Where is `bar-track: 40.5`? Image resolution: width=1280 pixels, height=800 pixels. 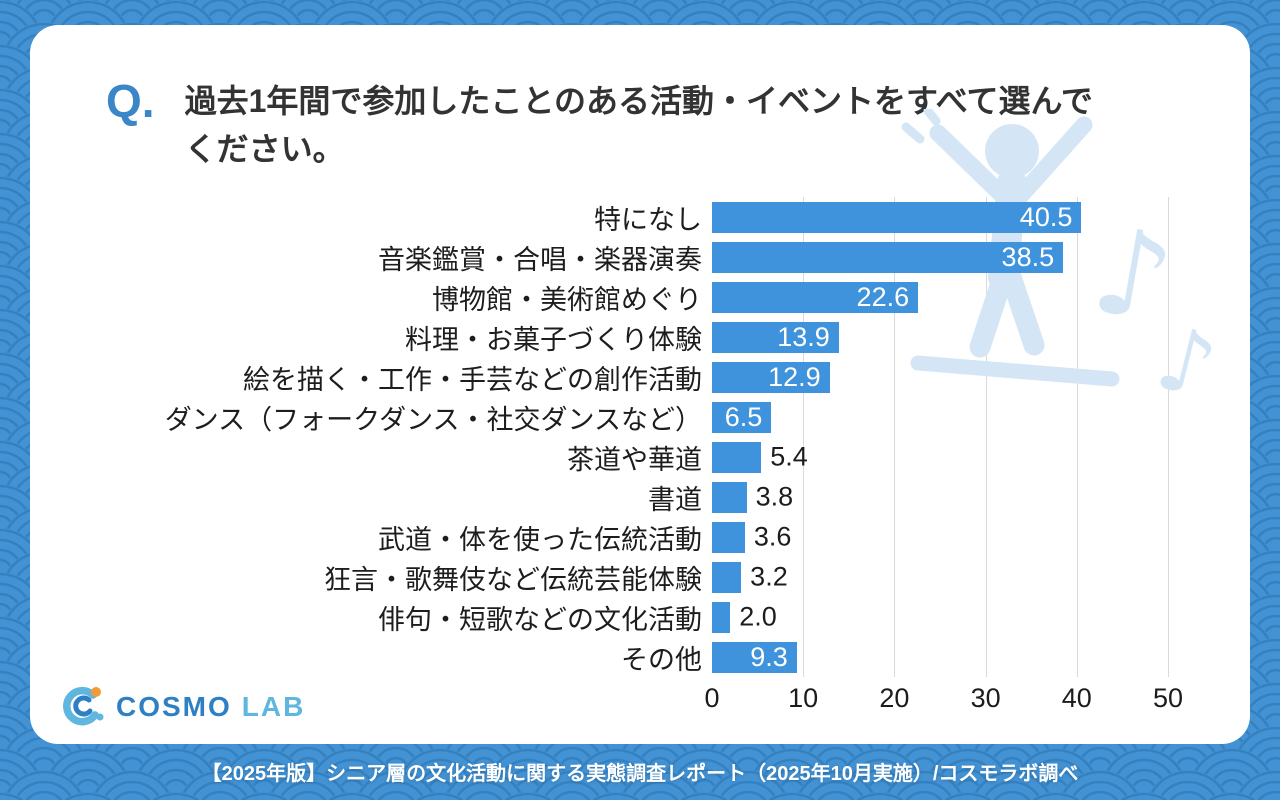
bar-track: 40.5 is located at coordinates (940, 217).